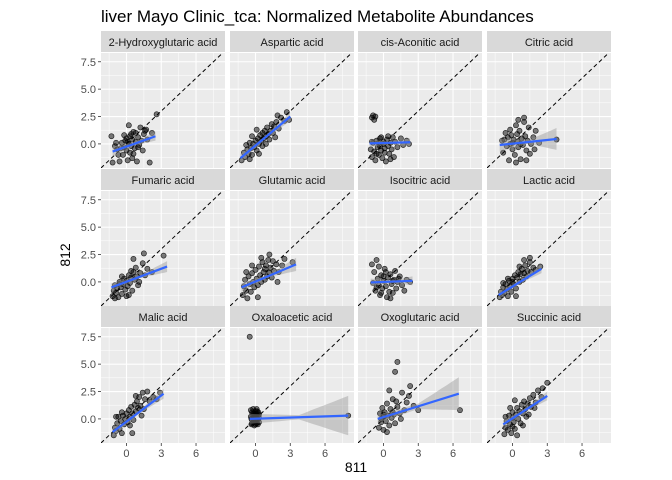 This screenshot has width=672, height=480. I want to click on facet-panel: Oxaloacetic acid 0 3 6, so click(292, 383).